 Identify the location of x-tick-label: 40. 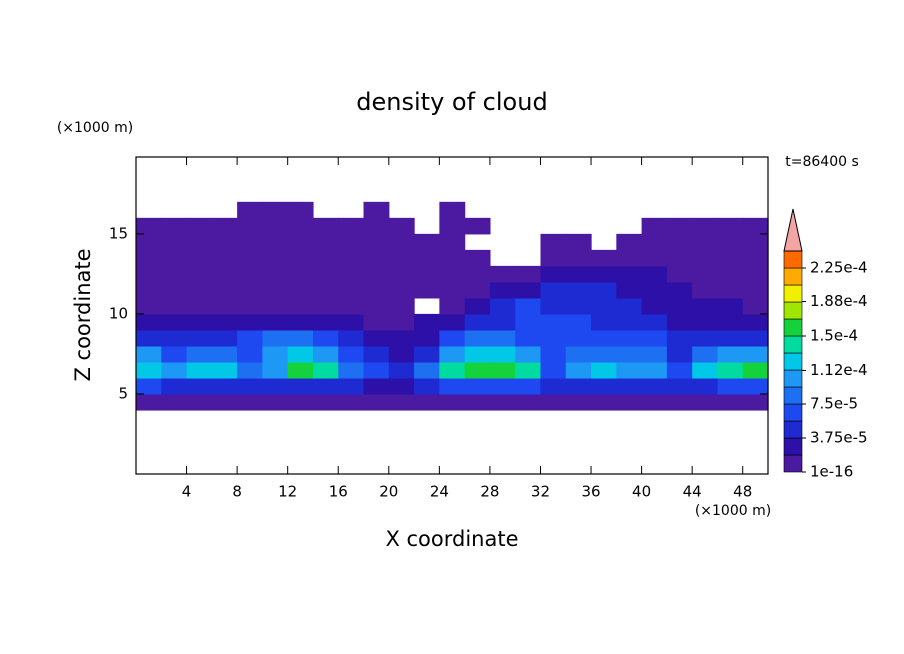
(641, 492).